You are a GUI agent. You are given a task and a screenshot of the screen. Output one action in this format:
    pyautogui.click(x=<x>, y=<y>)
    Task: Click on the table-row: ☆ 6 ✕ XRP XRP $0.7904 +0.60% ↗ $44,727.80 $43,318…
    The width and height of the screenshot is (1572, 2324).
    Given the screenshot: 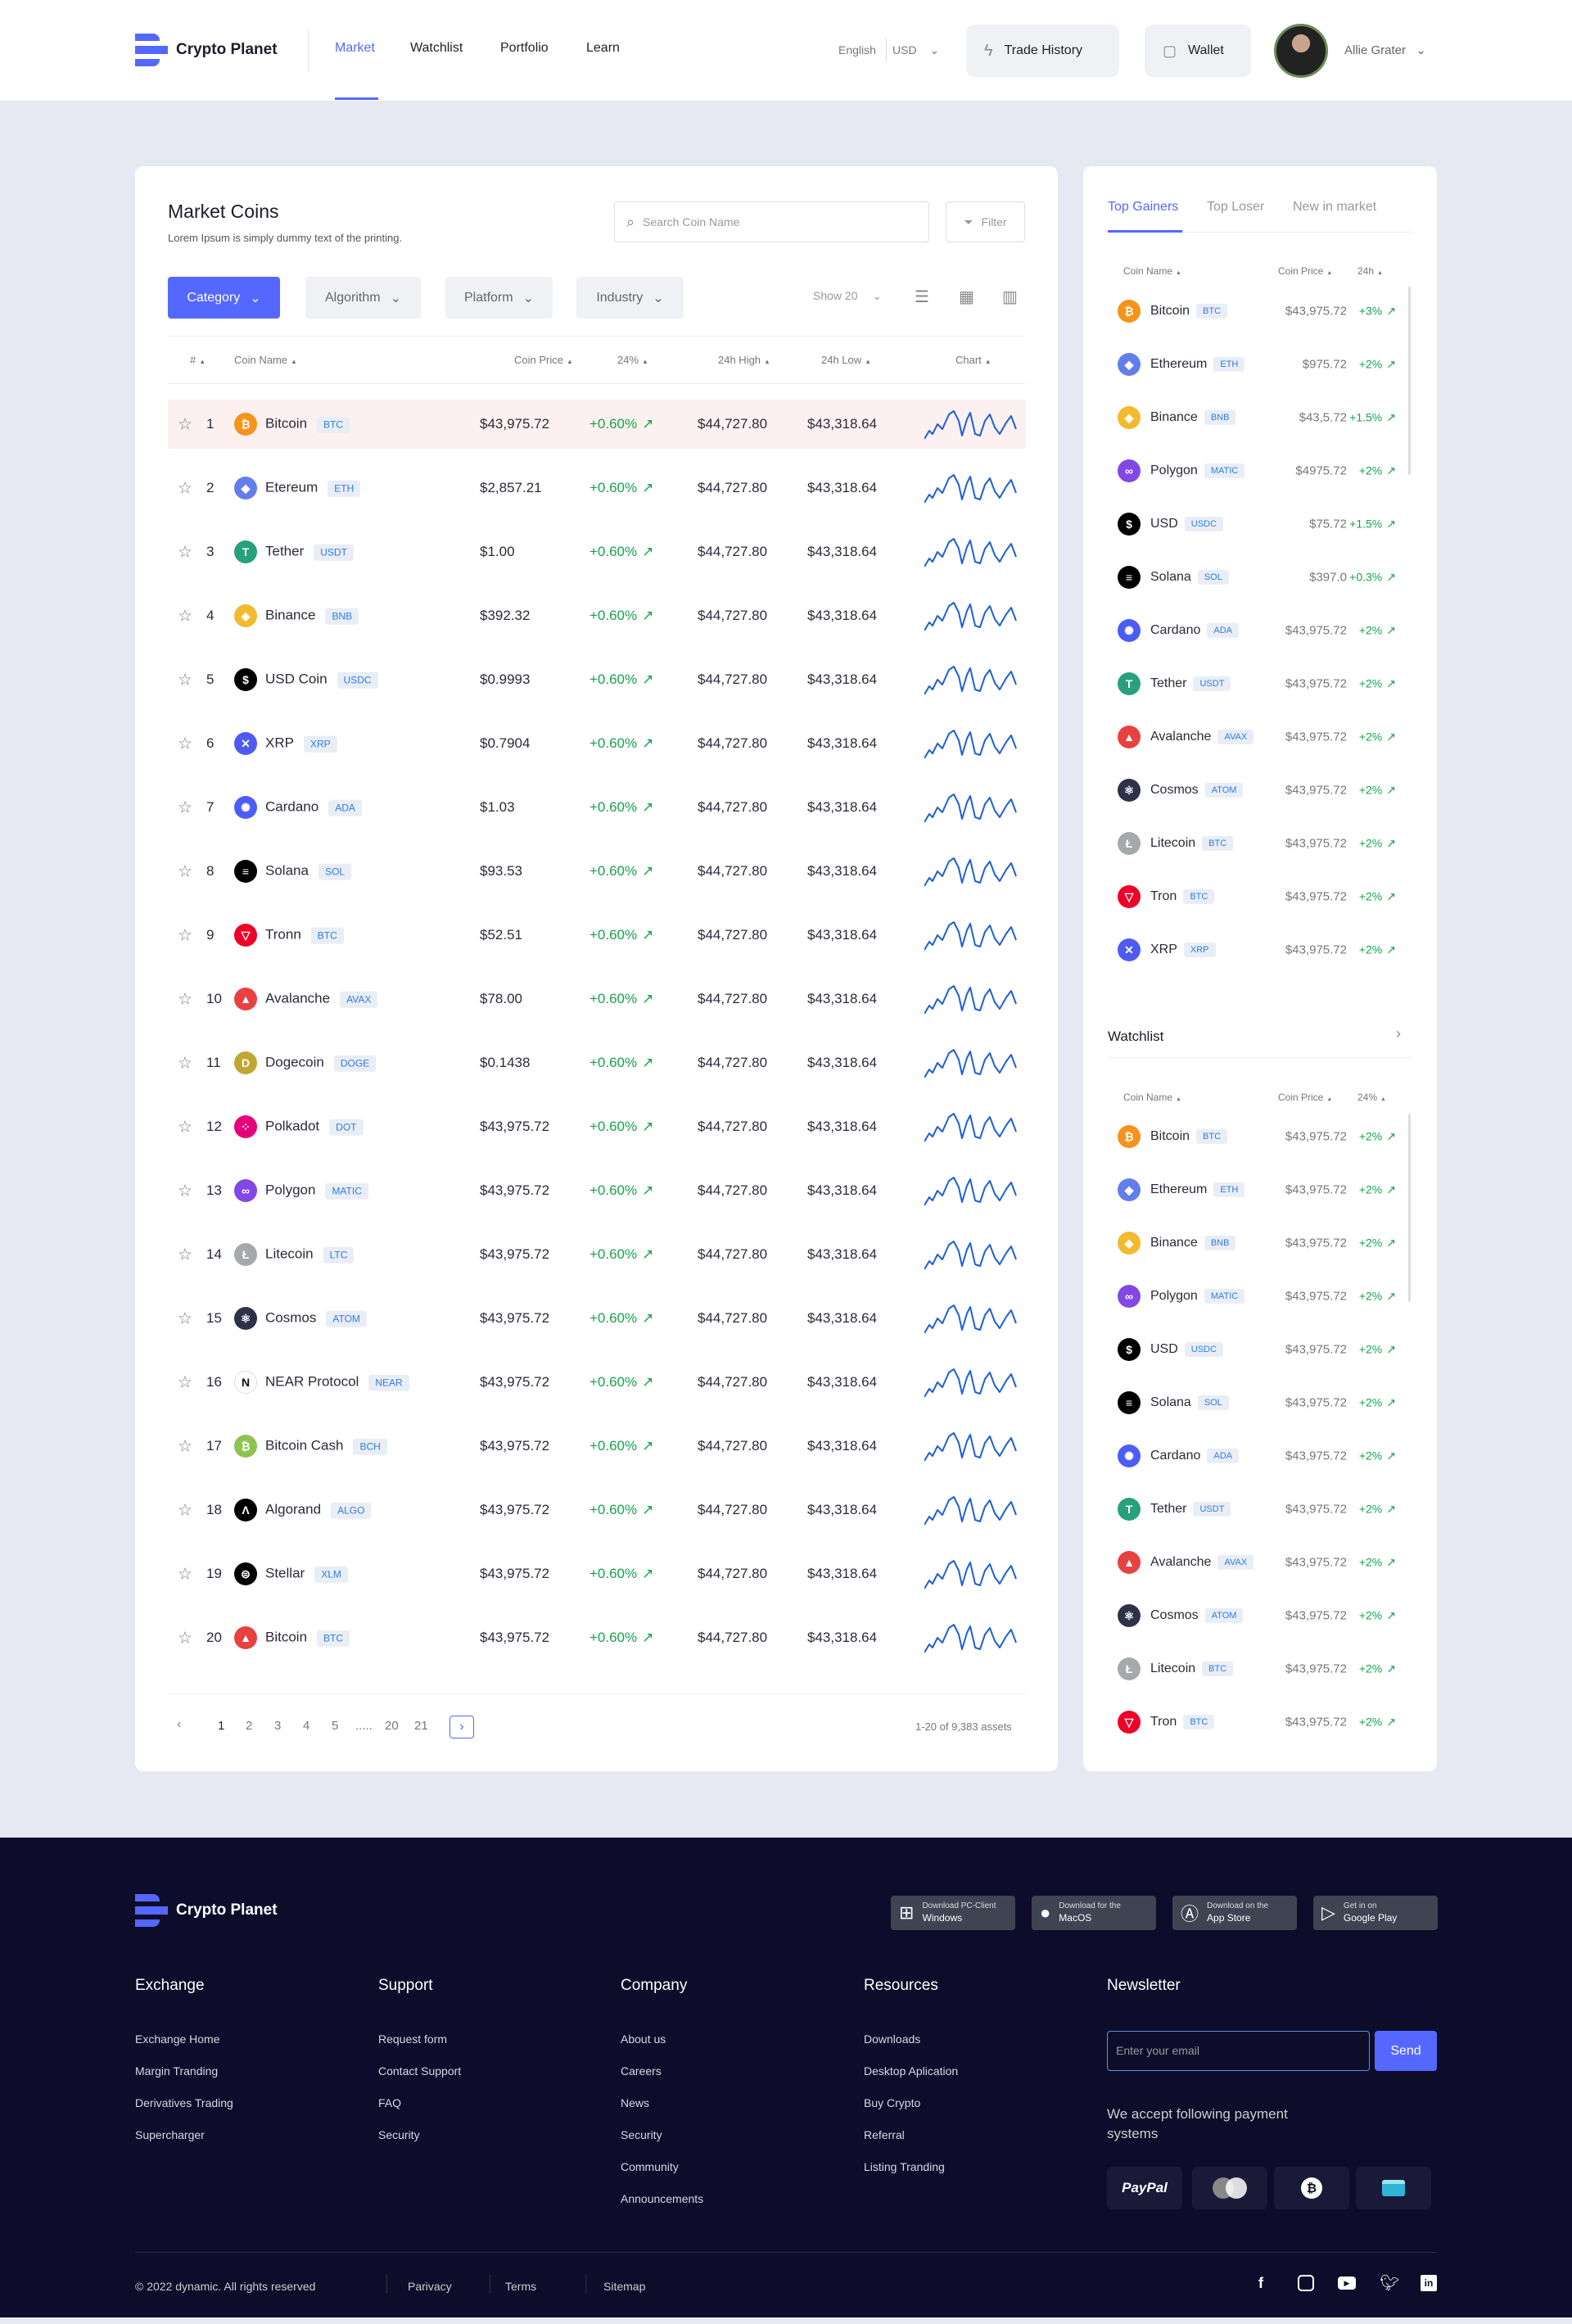 What is the action you would take?
    pyautogui.click(x=597, y=744)
    